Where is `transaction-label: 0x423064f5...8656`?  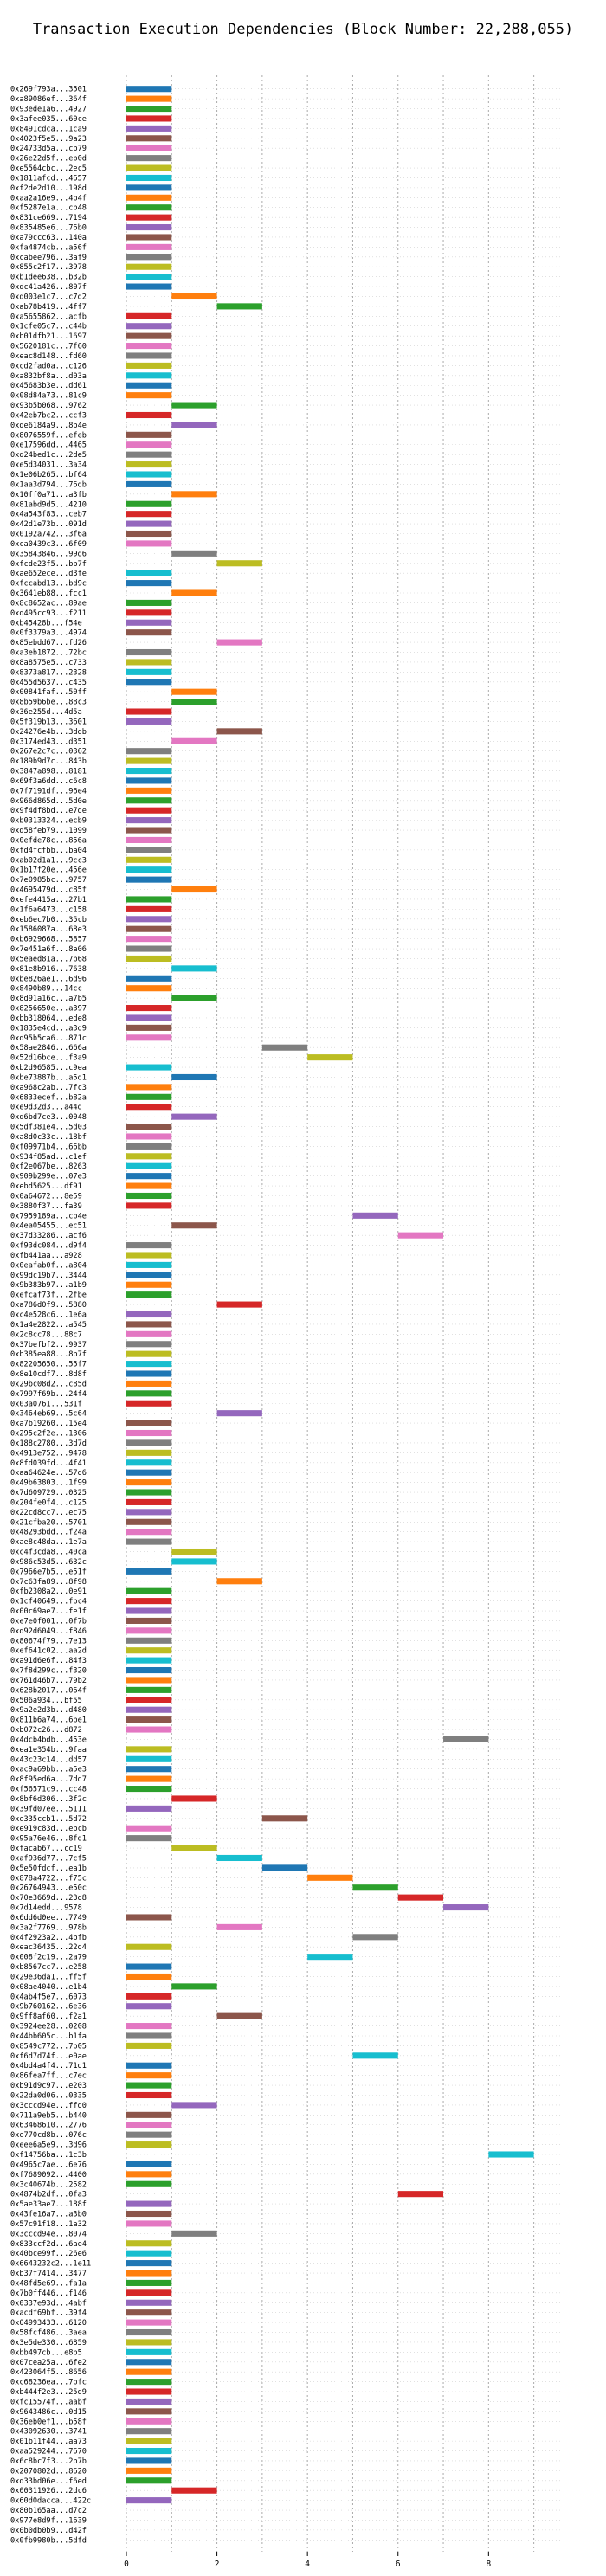 transaction-label: 0x423064f5...8656 is located at coordinates (49, 2372).